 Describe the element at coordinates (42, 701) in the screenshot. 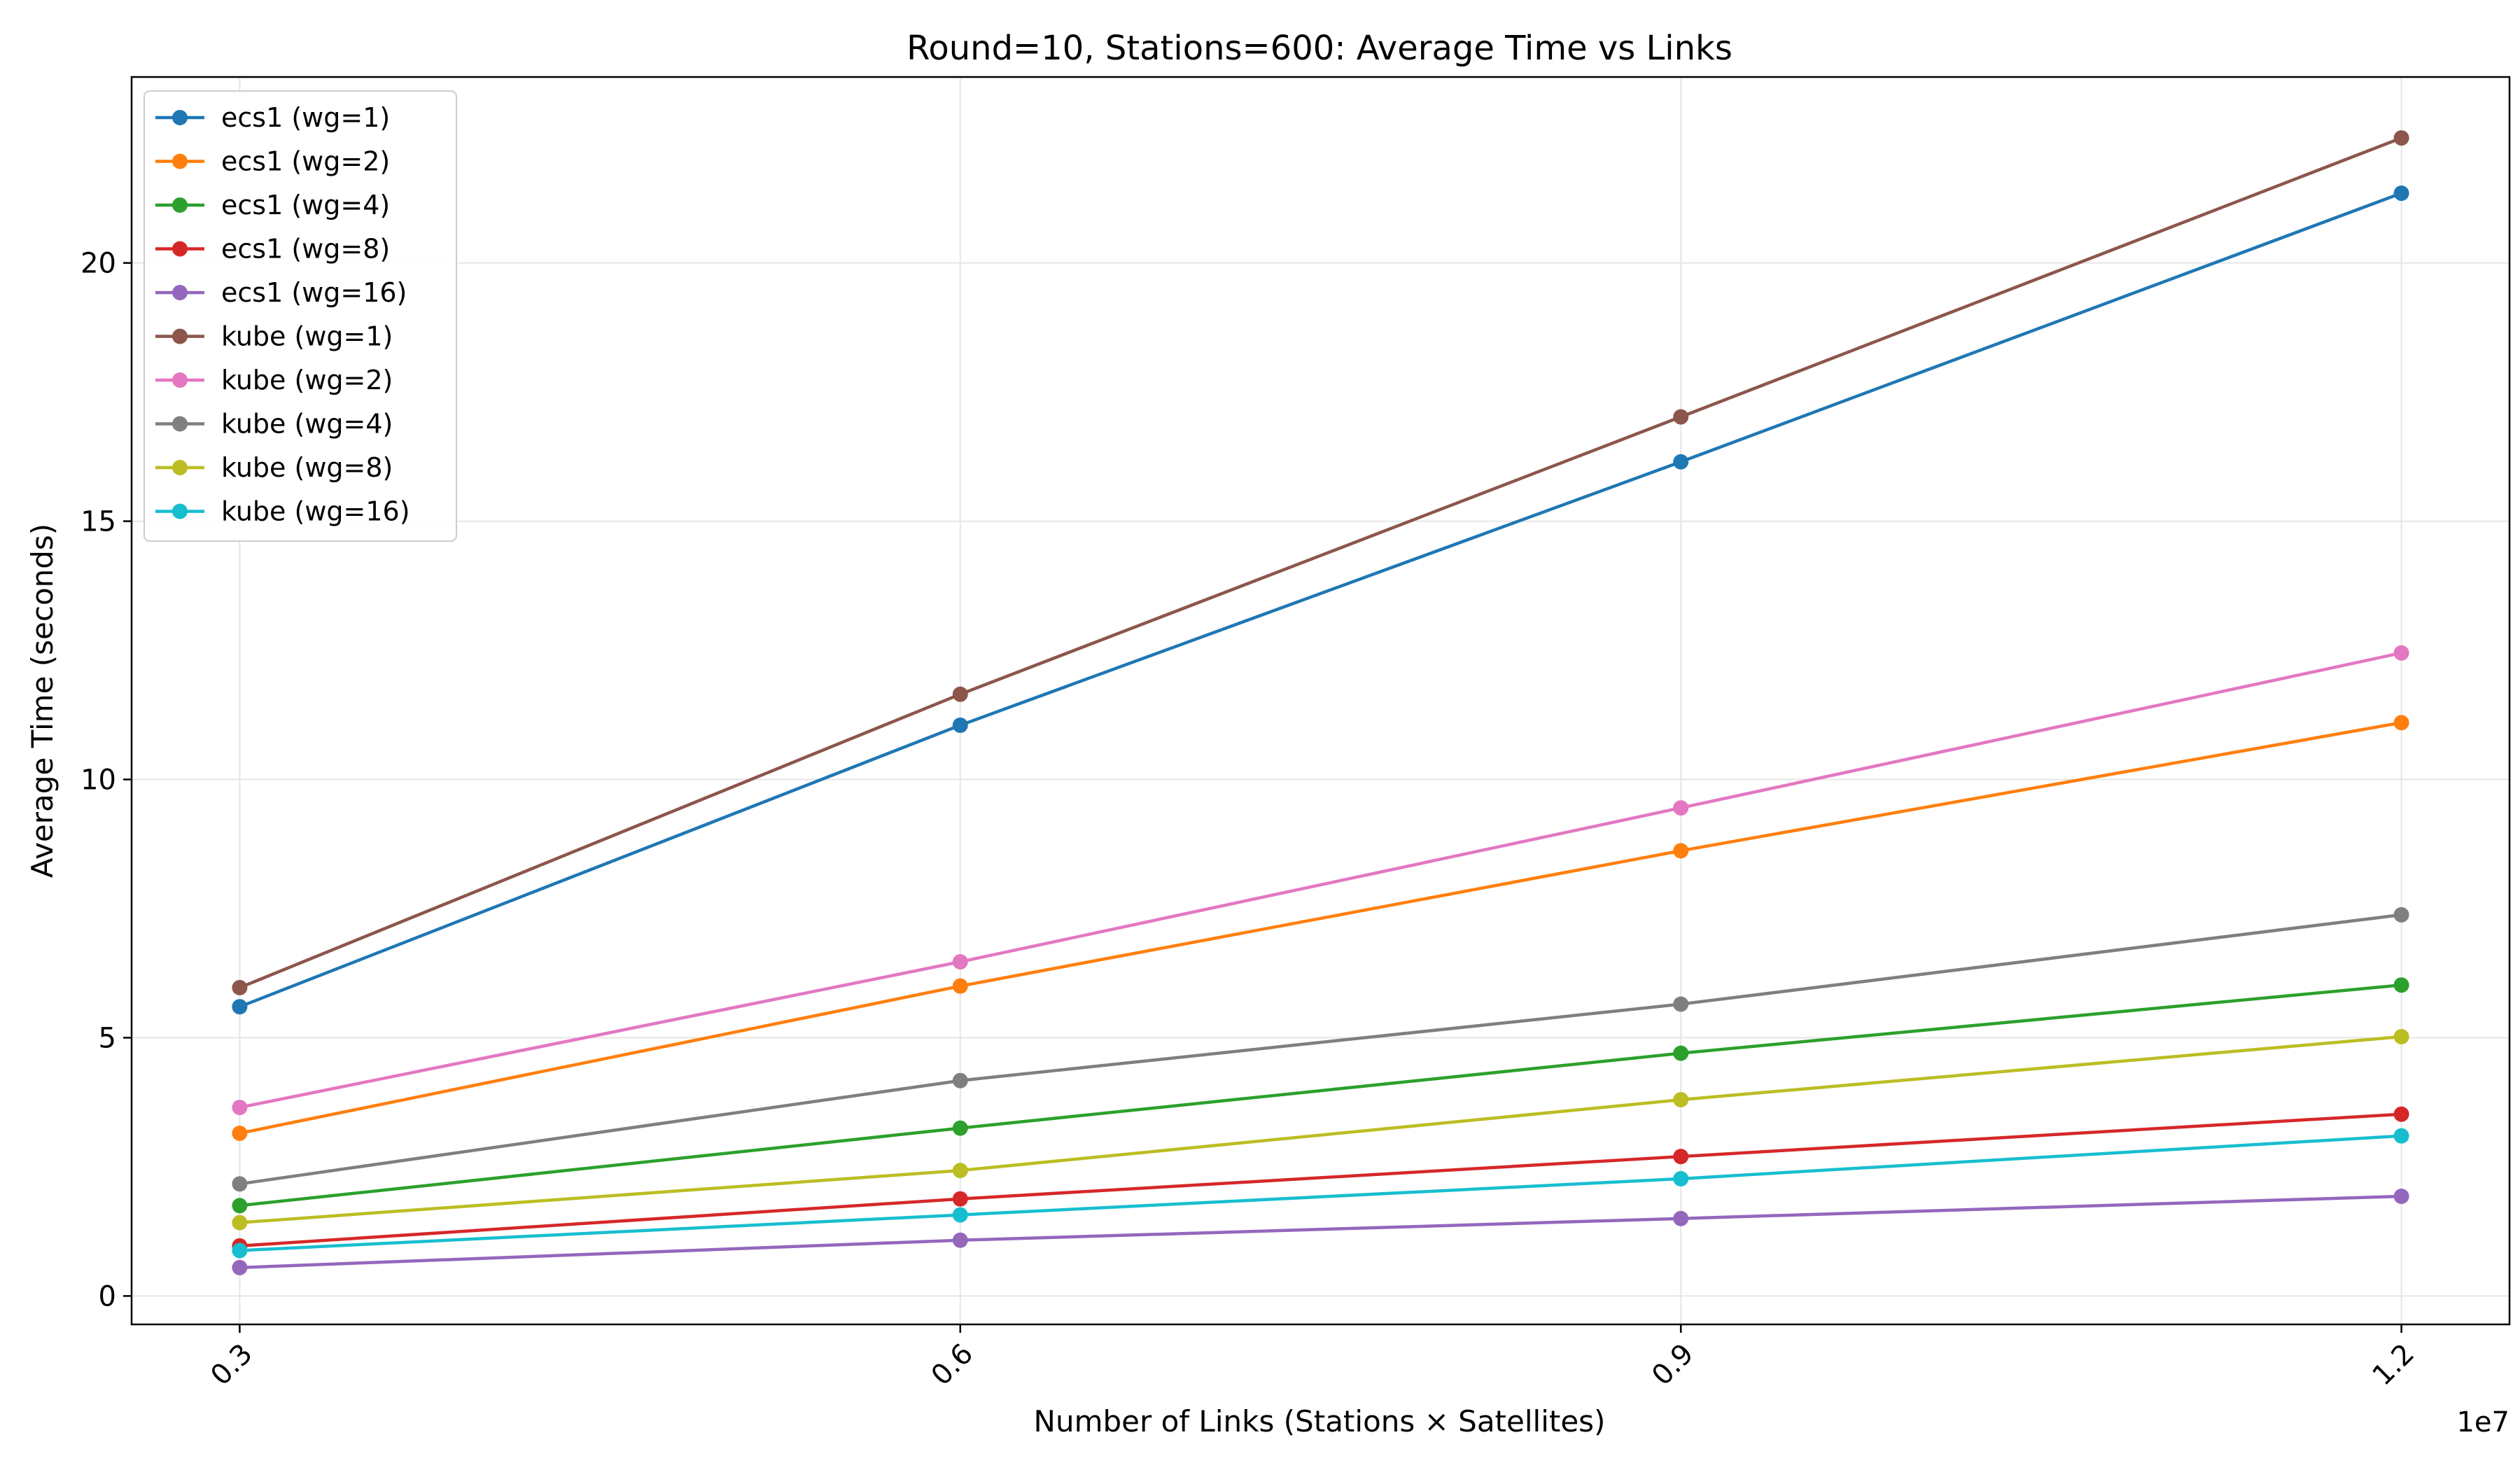

I see `y-axis-label: Average Time (seconds)` at that location.